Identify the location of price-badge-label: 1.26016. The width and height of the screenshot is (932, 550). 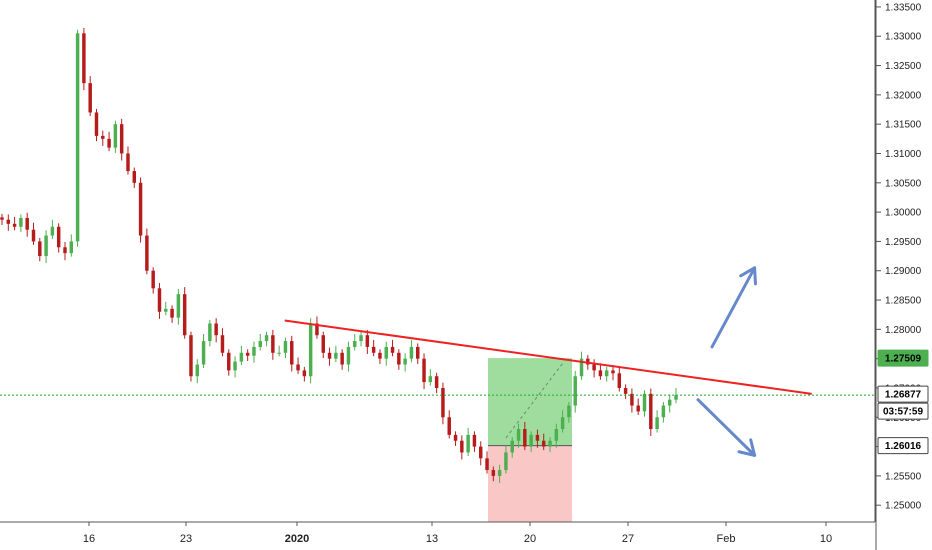
(903, 446).